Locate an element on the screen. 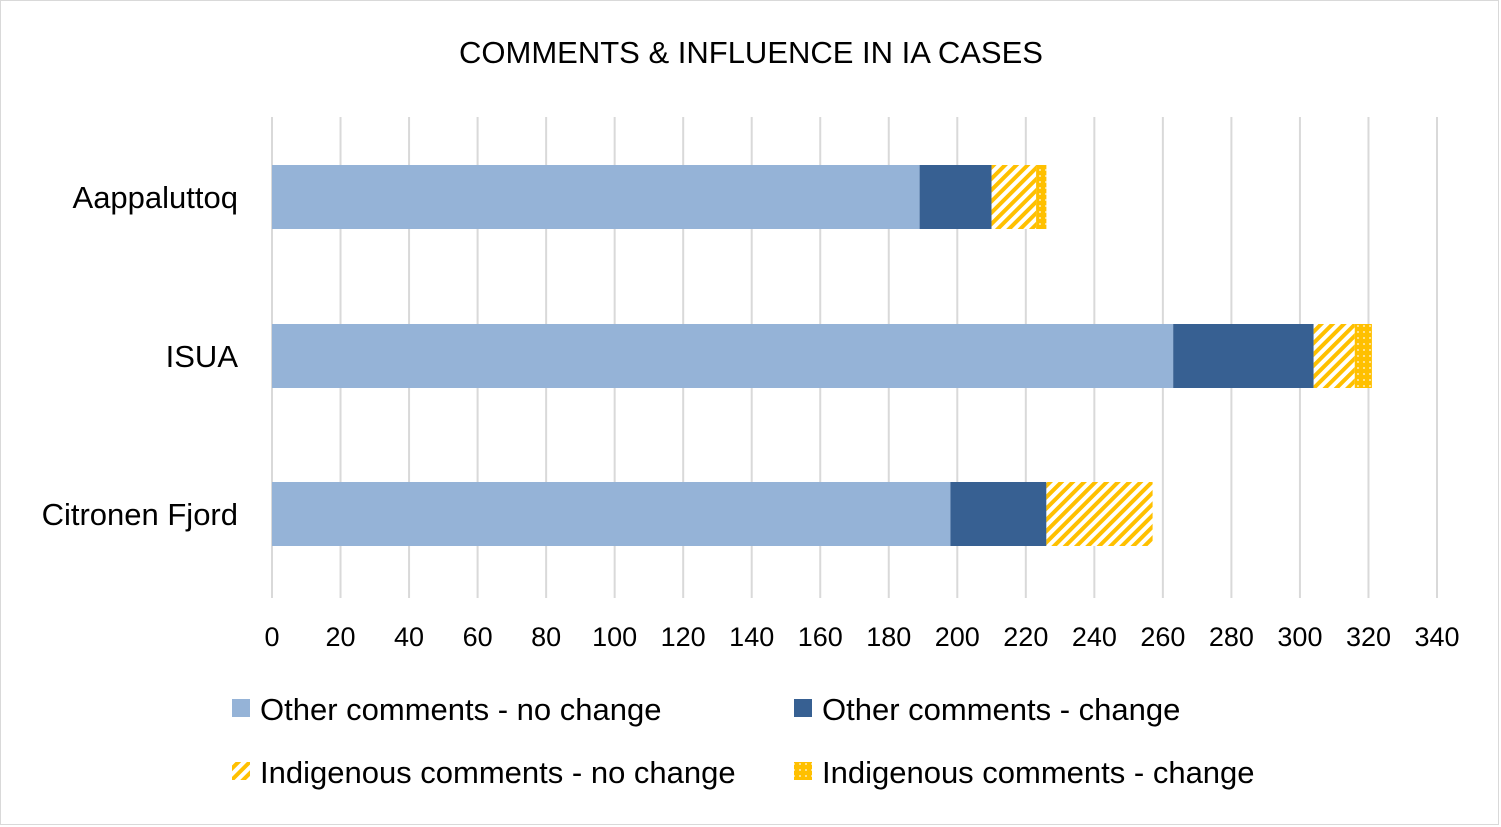 The image size is (1501, 827). x-tick-label: 0 is located at coordinates (271, 637).